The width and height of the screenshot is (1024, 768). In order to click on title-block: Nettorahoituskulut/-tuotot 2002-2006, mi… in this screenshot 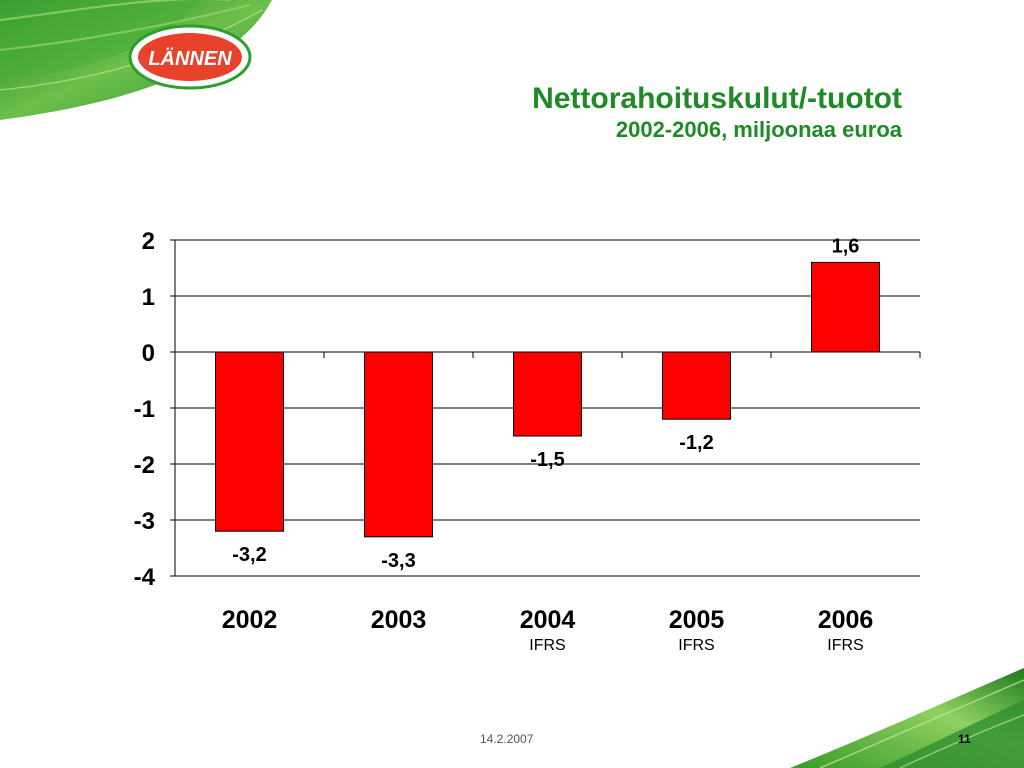, I will do `click(717, 113)`.